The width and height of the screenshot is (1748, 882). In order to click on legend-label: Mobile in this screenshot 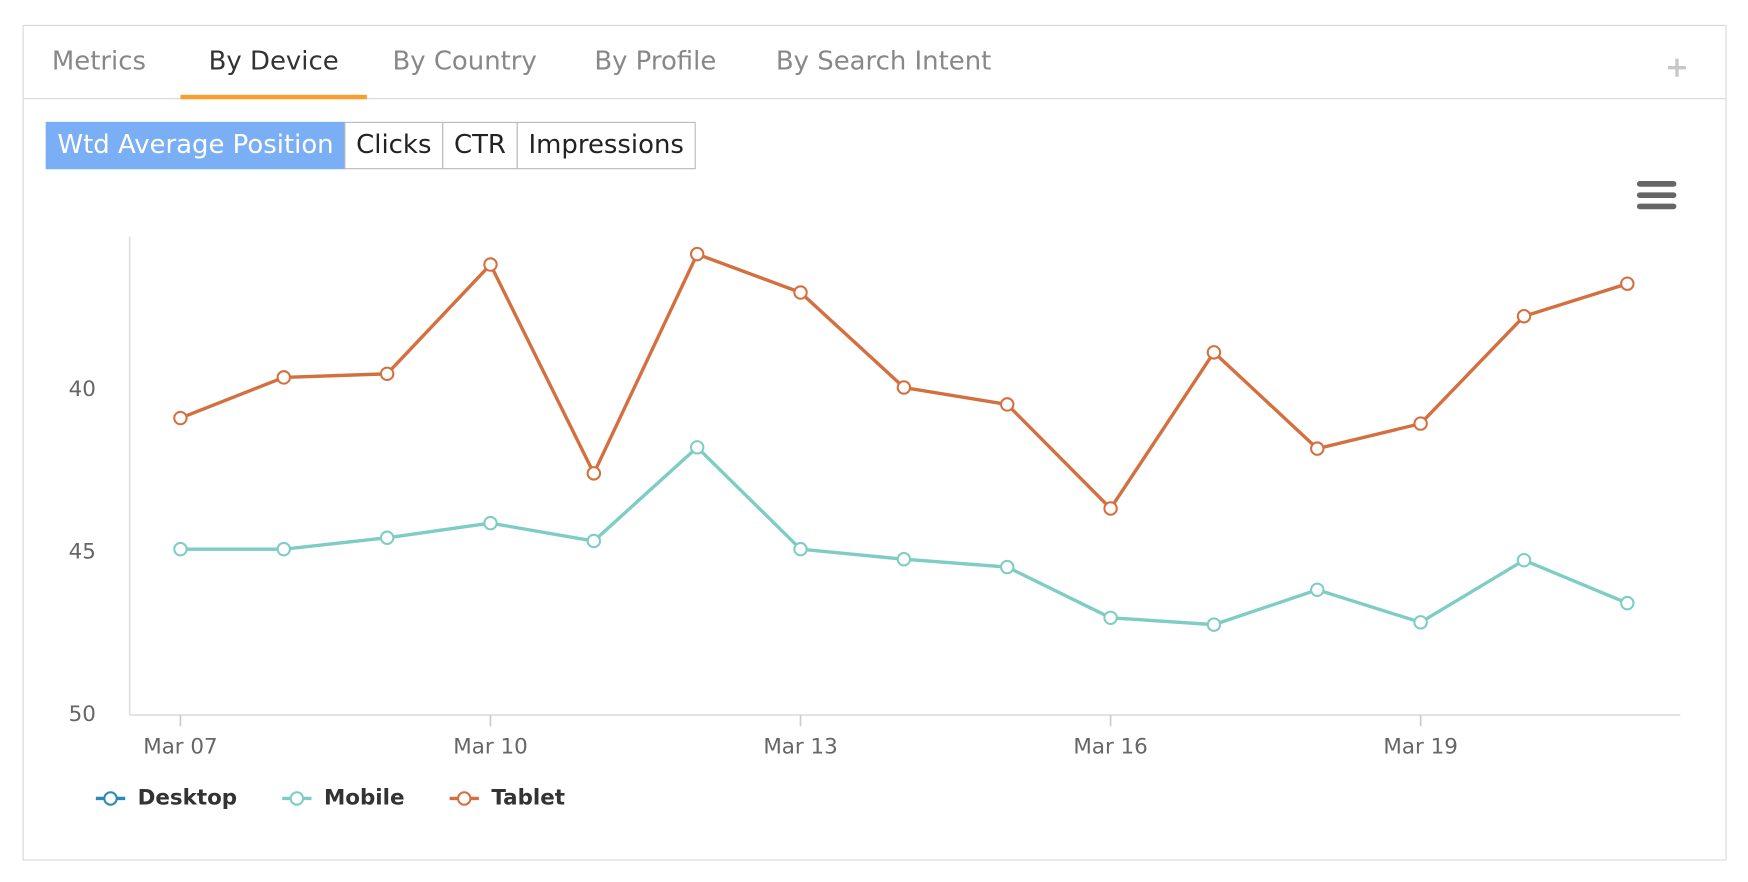, I will do `click(364, 797)`.